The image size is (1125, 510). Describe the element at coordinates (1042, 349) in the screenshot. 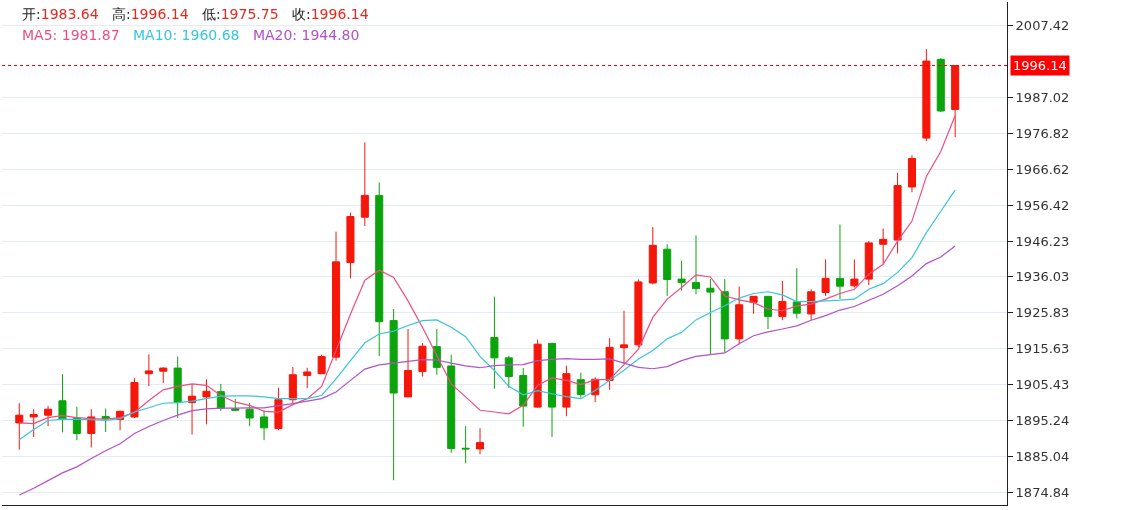

I see `y-tick-label: 1915.63` at that location.